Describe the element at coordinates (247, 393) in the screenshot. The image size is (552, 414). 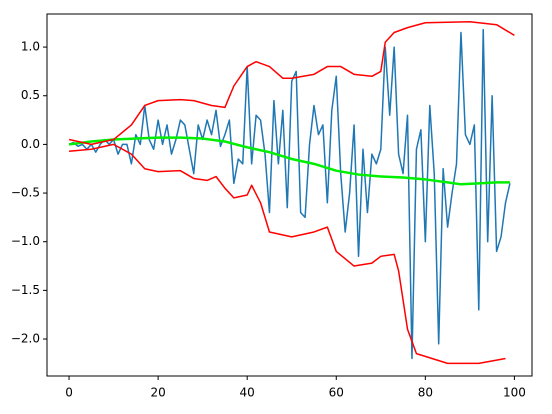
I see `x-tick-label: 40` at that location.